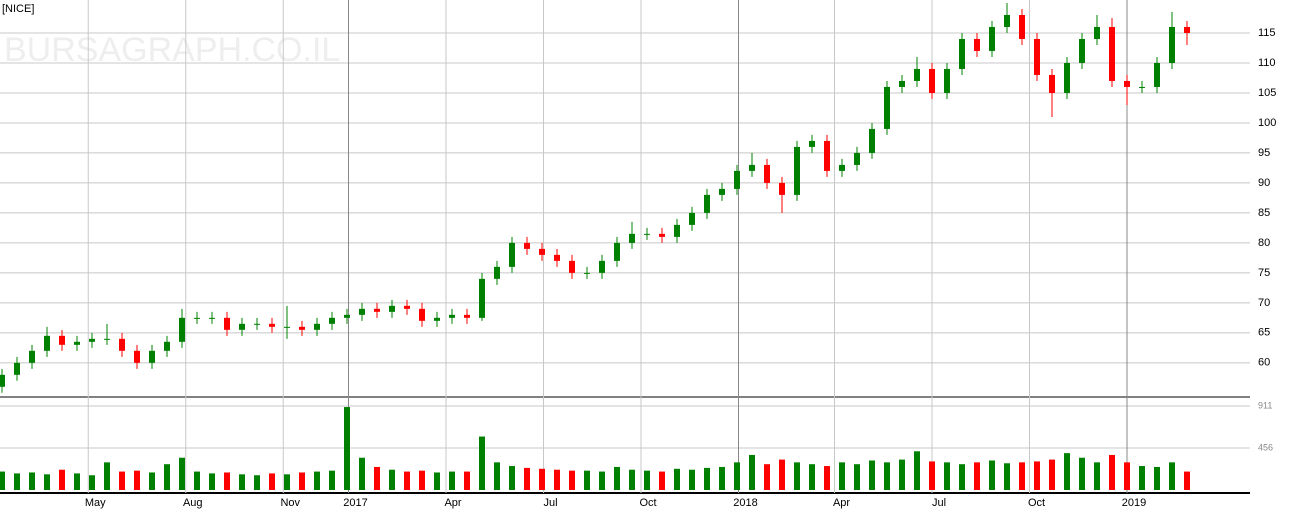 Image resolution: width=1294 pixels, height=510 pixels. I want to click on y-tick-label: 65, so click(1264, 333).